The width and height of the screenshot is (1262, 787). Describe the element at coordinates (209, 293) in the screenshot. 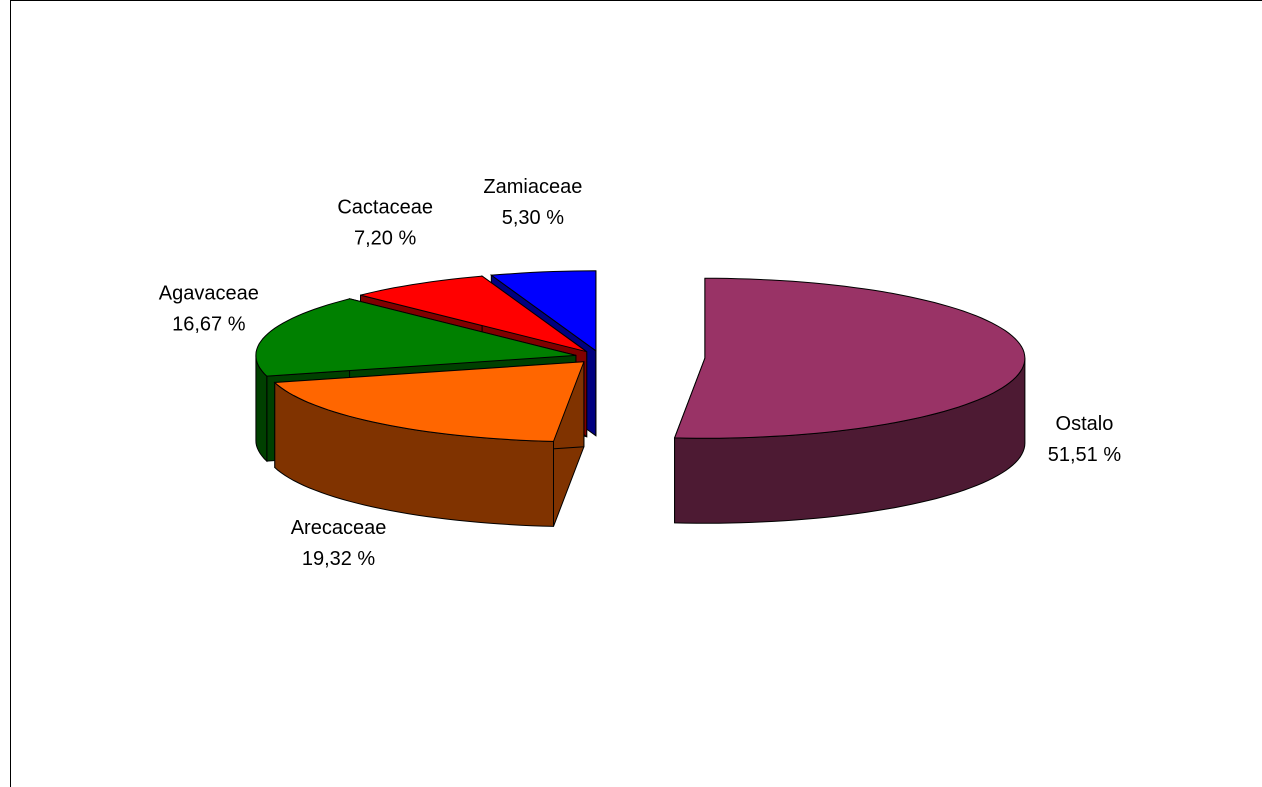

I see `slice-label-name: Agavaceae` at that location.